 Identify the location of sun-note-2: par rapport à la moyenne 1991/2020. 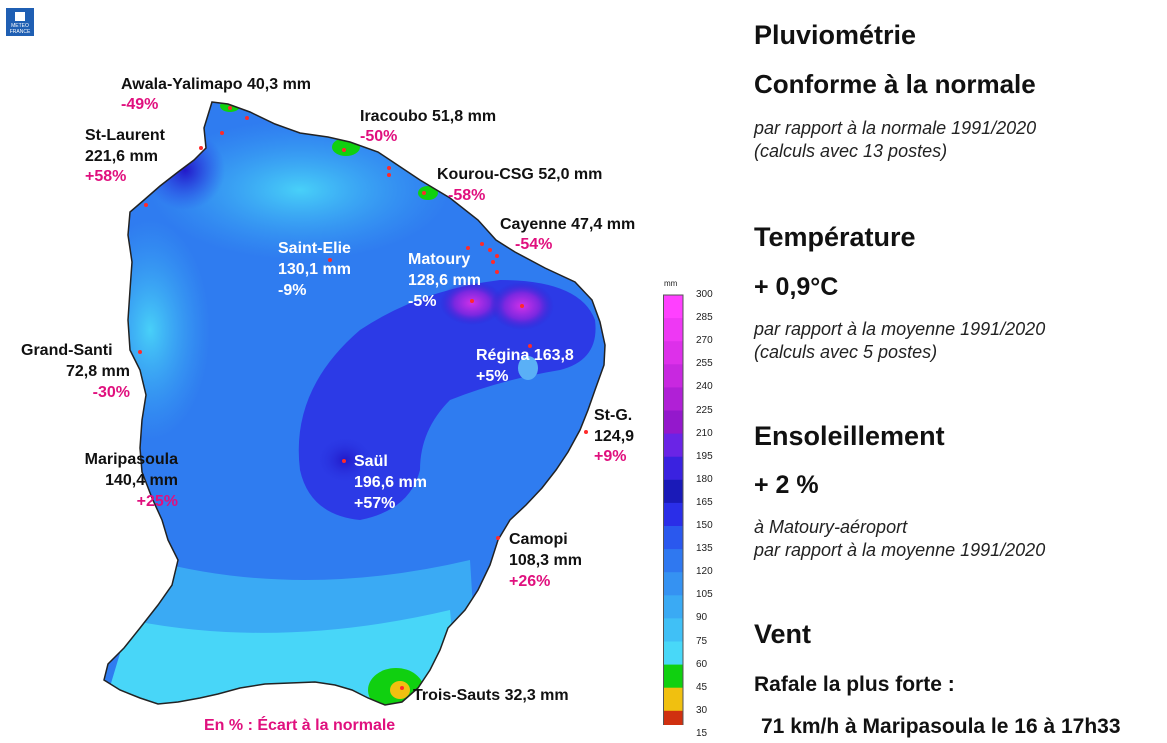
(900, 550).